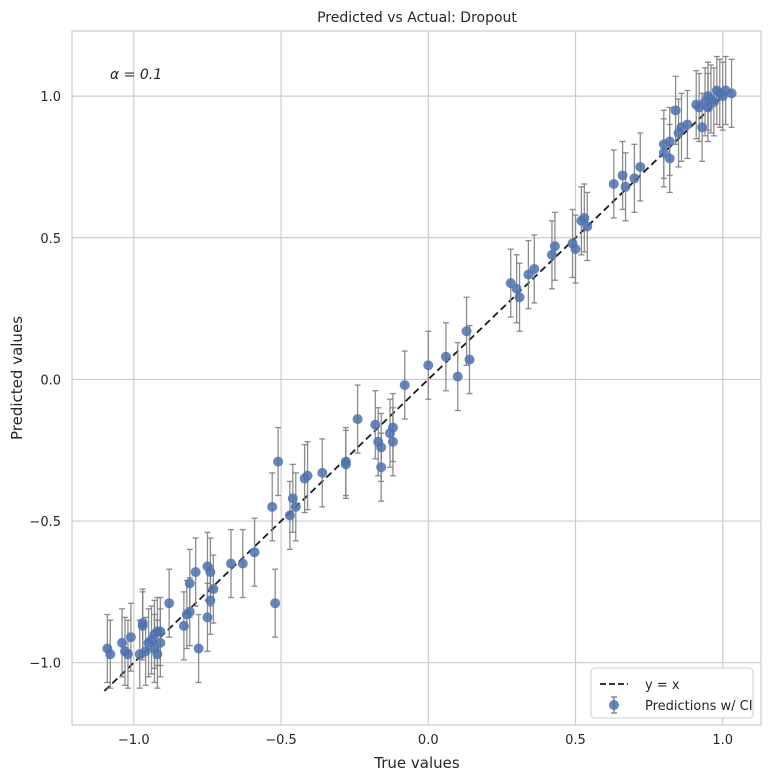 The width and height of the screenshot is (784, 784). Describe the element at coordinates (134, 740) in the screenshot. I see `x-tick-label: −1.0` at that location.